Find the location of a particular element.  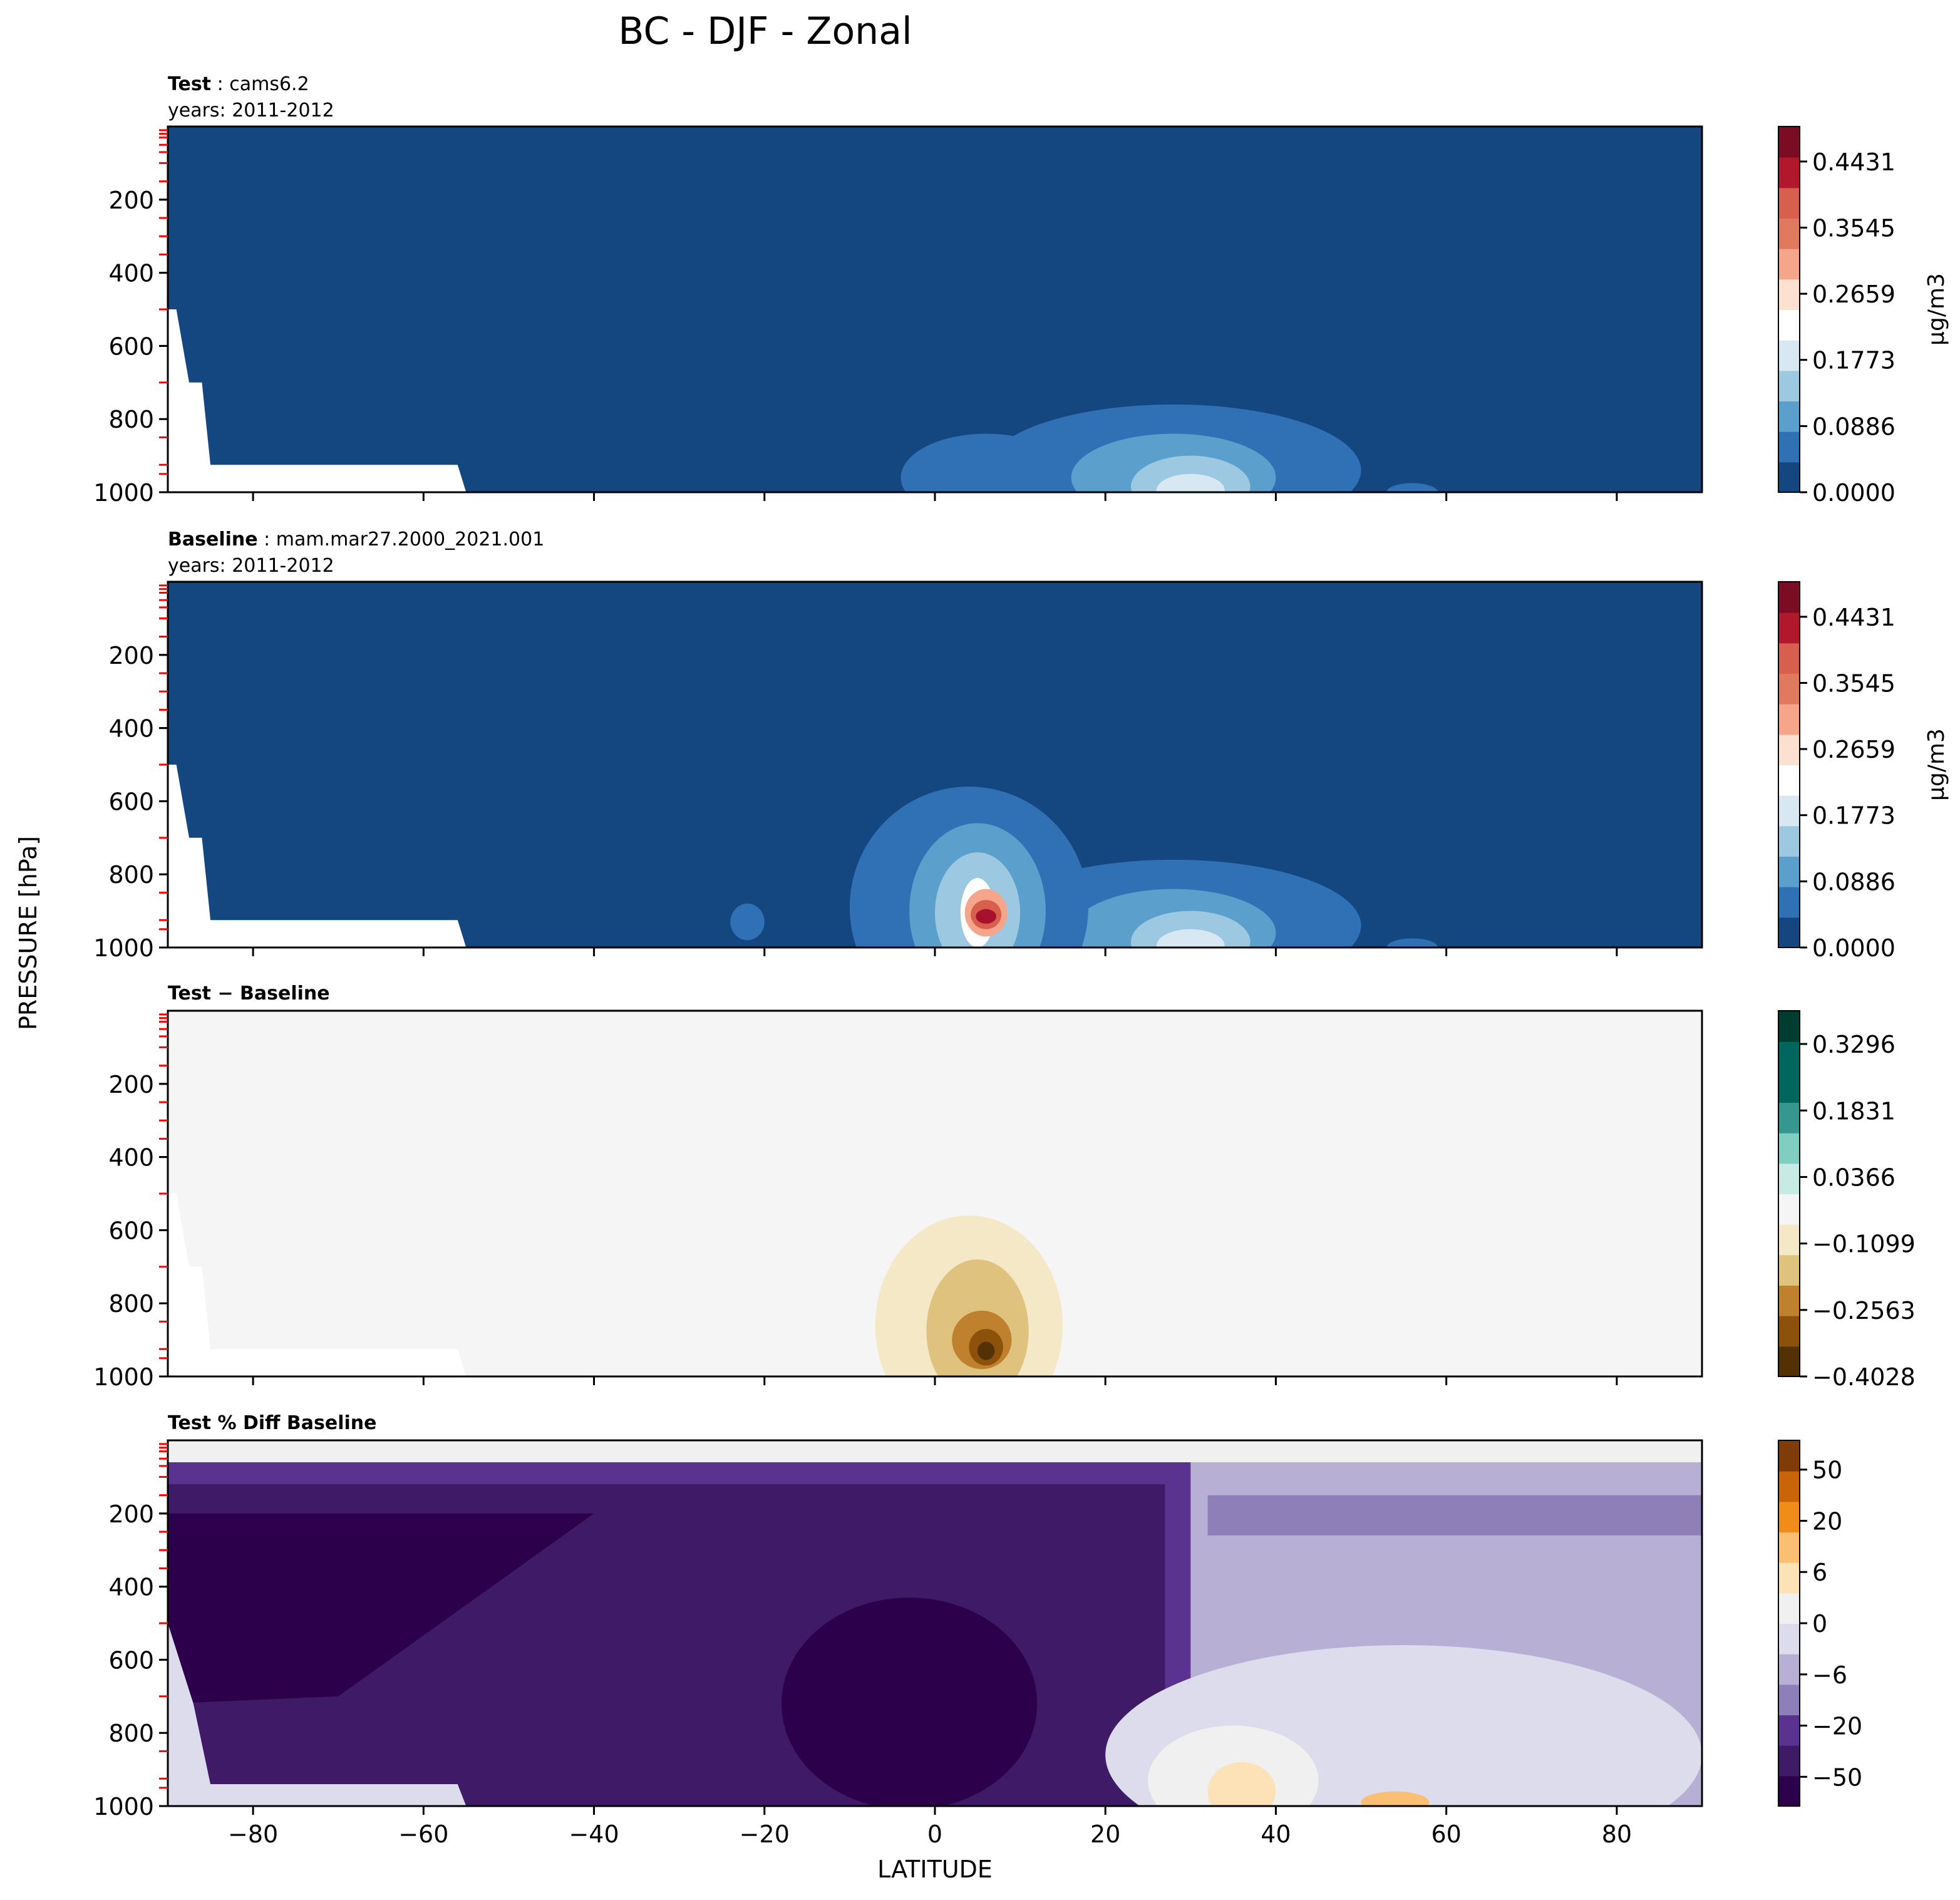

colorbar-tick-label: −50 is located at coordinates (1837, 1777).